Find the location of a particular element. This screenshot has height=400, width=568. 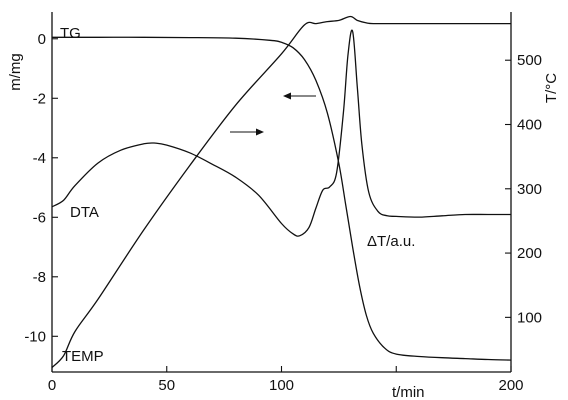

right-arrow is located at coordinates (247, 132).